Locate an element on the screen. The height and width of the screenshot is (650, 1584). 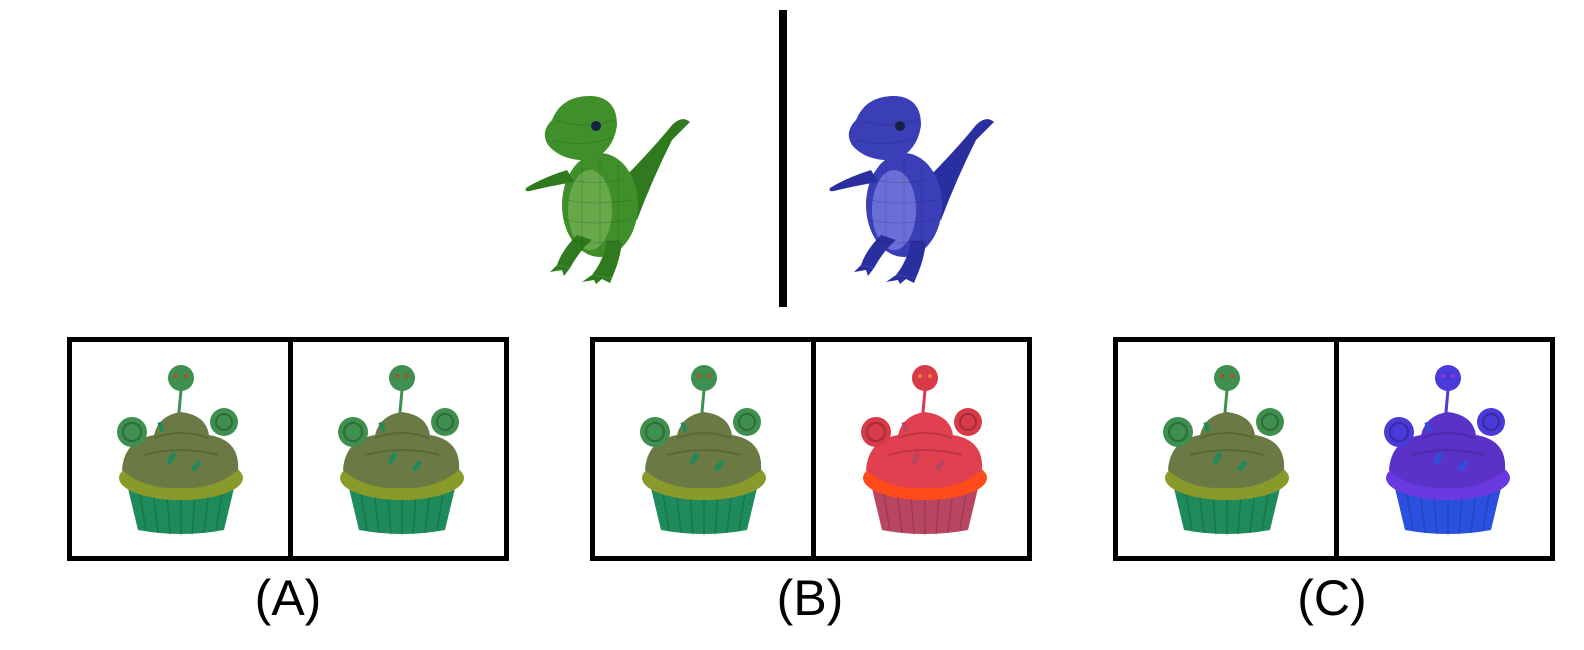
option-a-label: (A) is located at coordinates (288, 598).